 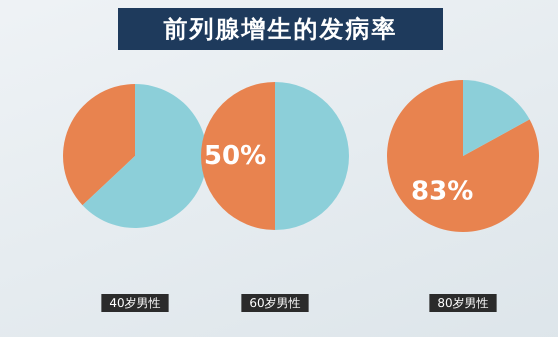 What do you see at coordinates (463, 303) in the screenshot?
I see `text: 80岁男性` at bounding box center [463, 303].